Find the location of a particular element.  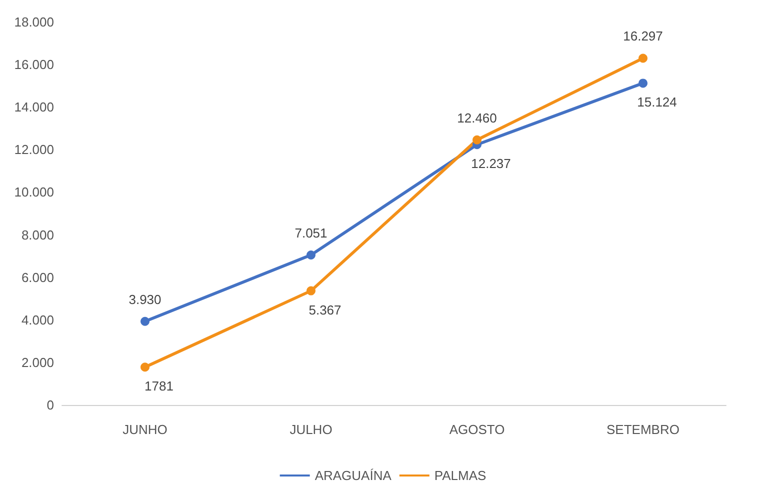

y-tick-label: 16.000 is located at coordinates (34, 64).